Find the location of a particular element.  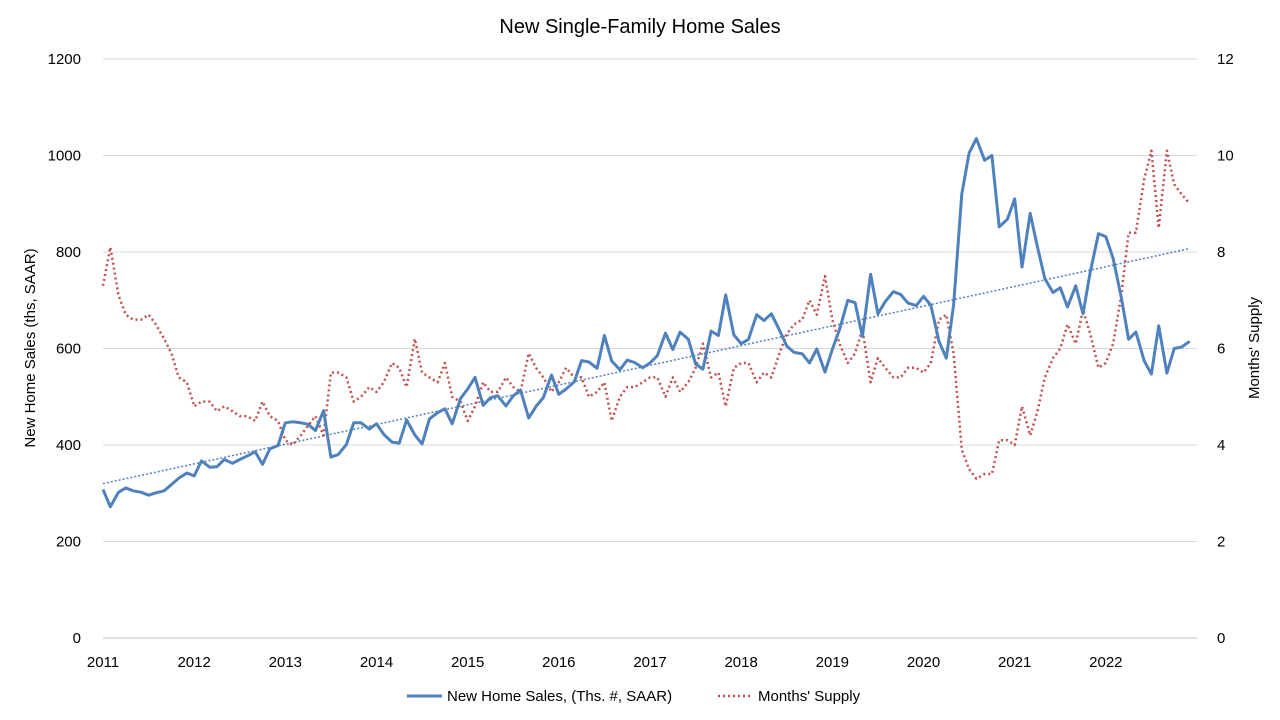

chart-title: New Single-Family Home Sales is located at coordinates (639, 27).